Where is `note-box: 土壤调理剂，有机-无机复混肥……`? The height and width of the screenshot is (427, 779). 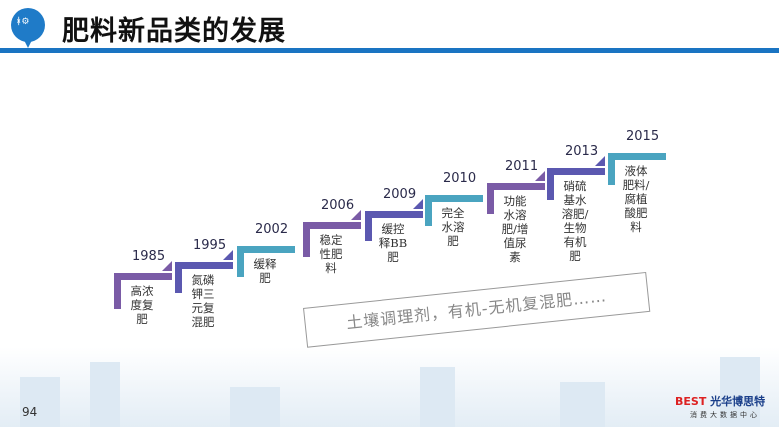
note-box: 土壤调理剂，有机-无机复混肥…… is located at coordinates (477, 309).